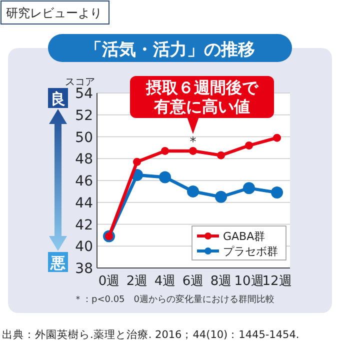  I want to click on x-tick-label: 4週, so click(165, 281).